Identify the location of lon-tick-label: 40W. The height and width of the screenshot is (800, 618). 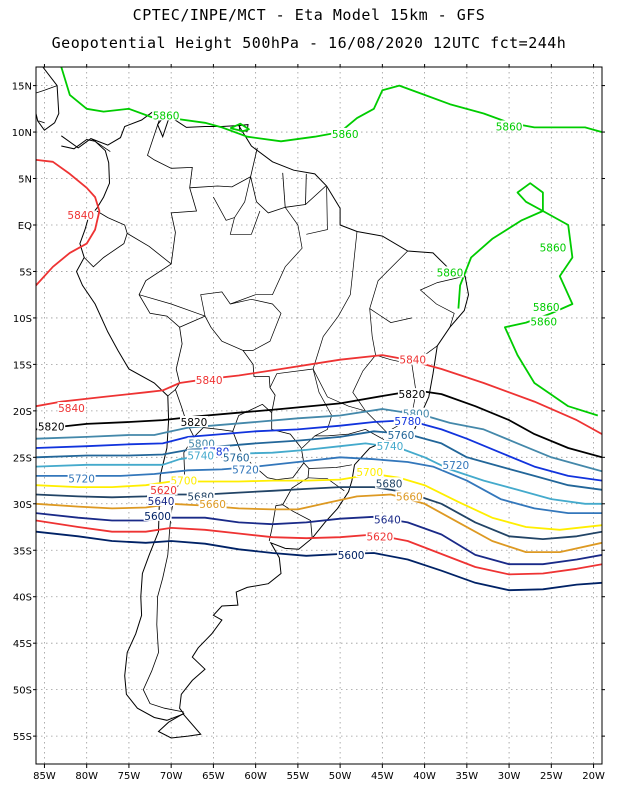
(424, 776).